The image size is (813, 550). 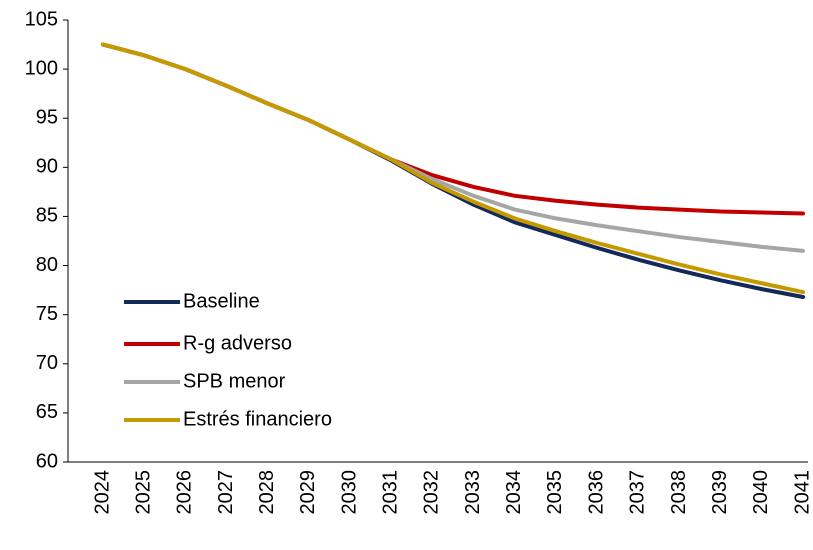 I want to click on legend-label: Baseline, so click(x=221, y=301).